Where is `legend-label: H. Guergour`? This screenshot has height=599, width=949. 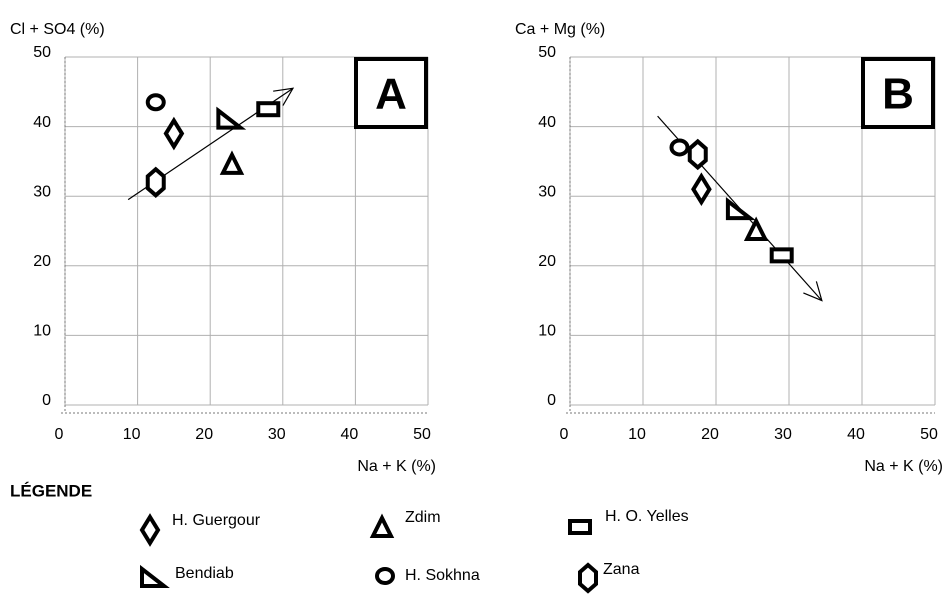
legend-label: H. Guergour is located at coordinates (216, 520).